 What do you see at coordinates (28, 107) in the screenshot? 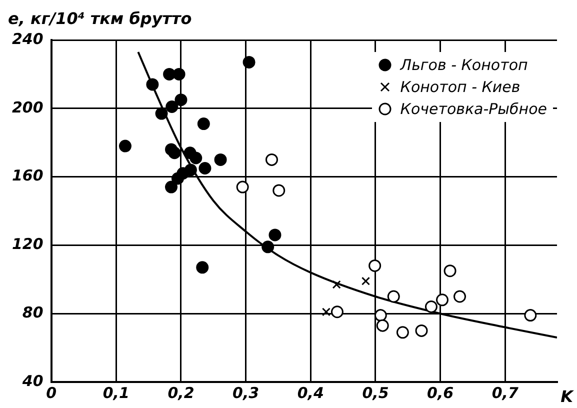
I see `y-tick-label: 200` at bounding box center [28, 107].